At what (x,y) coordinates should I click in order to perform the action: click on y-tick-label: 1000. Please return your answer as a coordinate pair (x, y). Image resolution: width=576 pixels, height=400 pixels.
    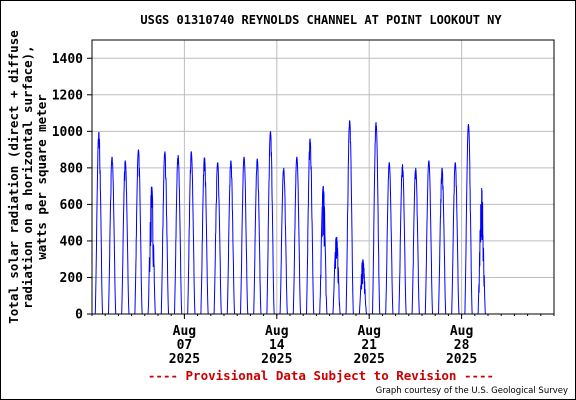
    Looking at the image, I should click on (67, 132).